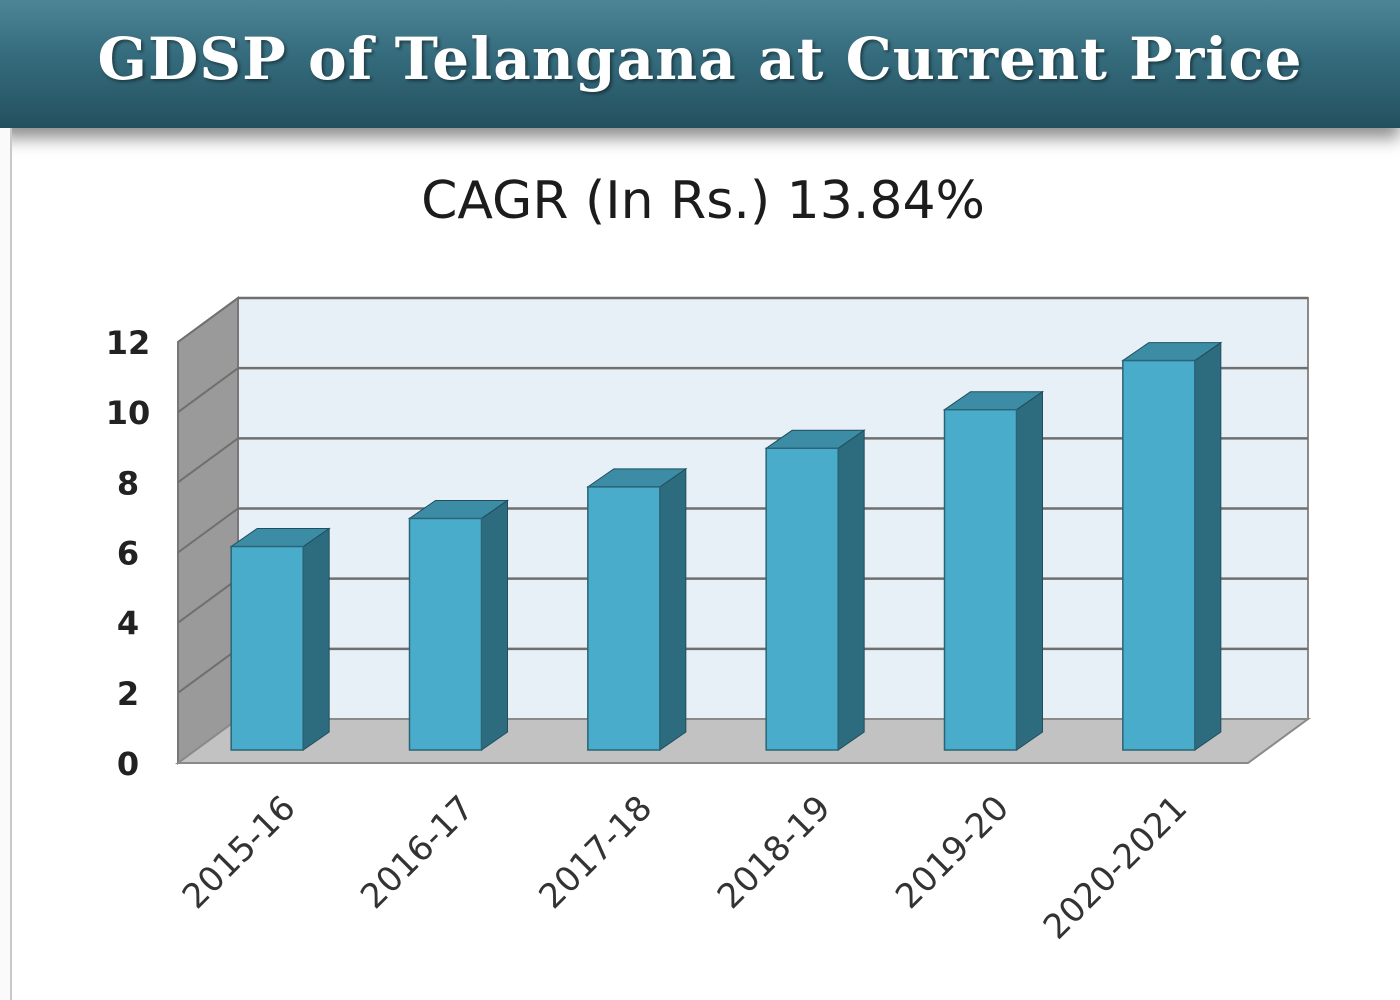 Image resolution: width=1400 pixels, height=1000 pixels. I want to click on y-axis-ticks: 0 2 4 6 8 10 12, so click(128, 553).